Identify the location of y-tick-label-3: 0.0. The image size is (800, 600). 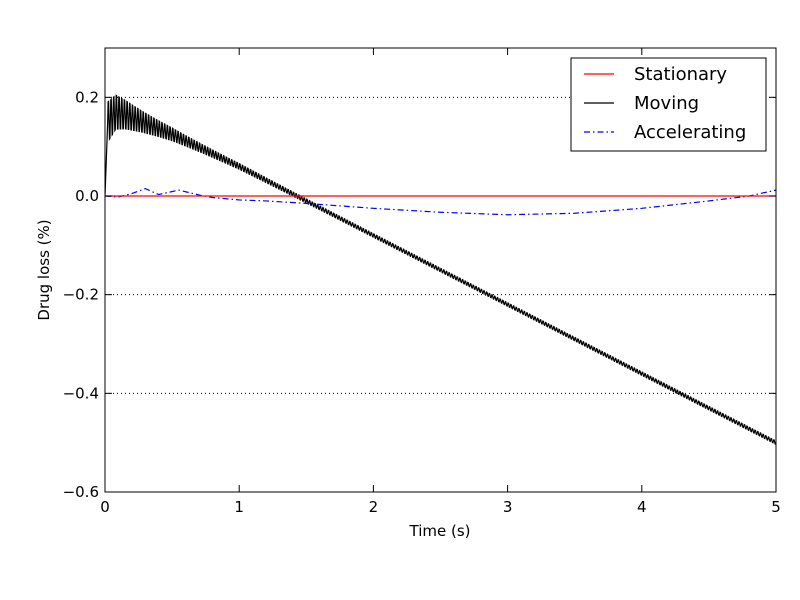
(87, 196).